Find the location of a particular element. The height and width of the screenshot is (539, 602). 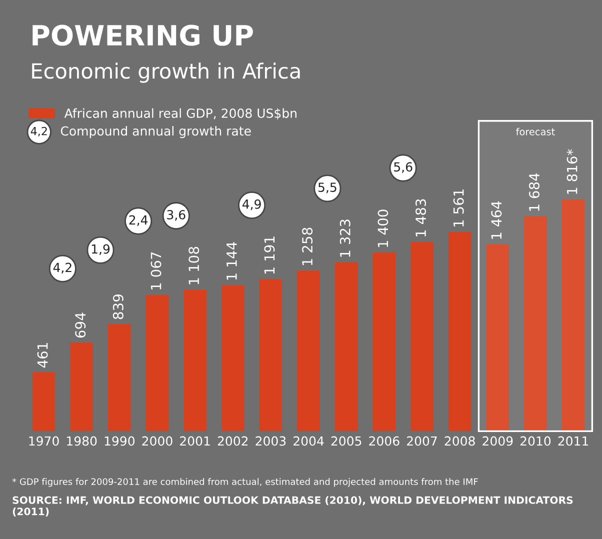

data-label: 461 is located at coordinates (42, 355).